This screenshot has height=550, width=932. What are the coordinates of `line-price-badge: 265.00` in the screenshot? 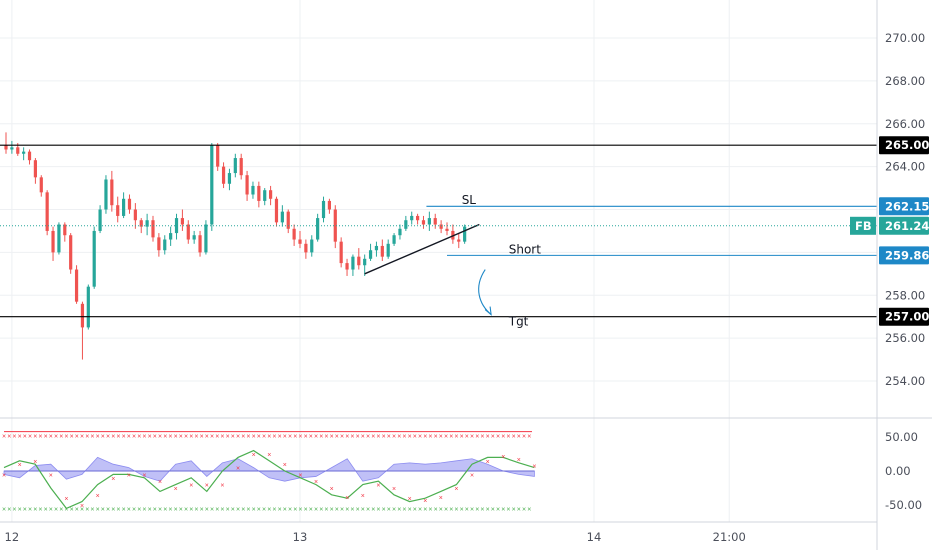 It's located at (907, 145).